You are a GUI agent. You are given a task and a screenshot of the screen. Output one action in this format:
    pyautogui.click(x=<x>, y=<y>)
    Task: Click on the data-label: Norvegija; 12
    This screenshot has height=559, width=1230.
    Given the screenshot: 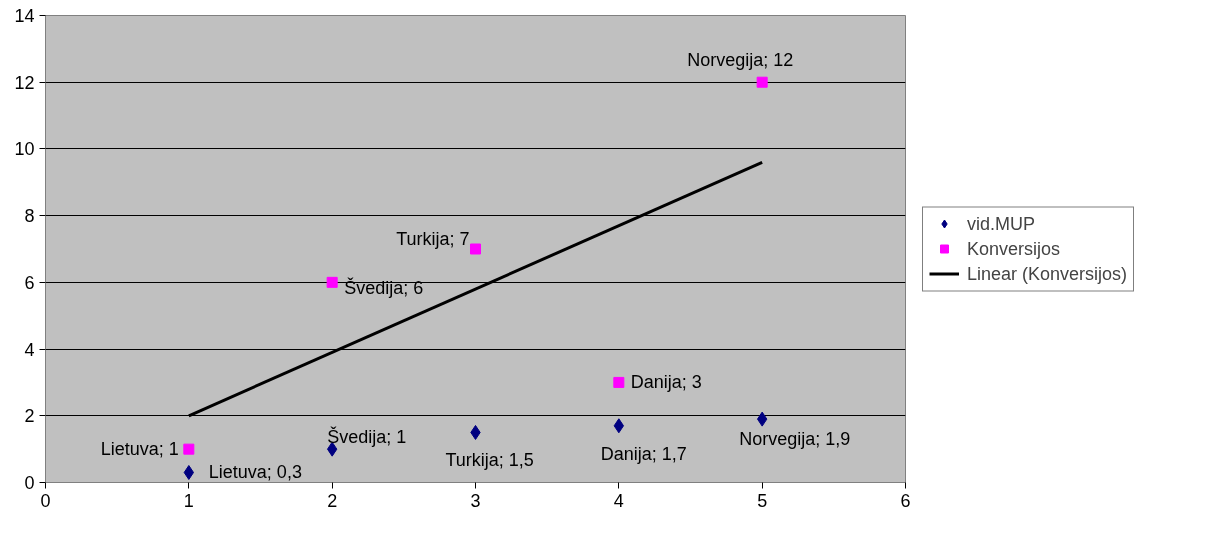 What is the action you would take?
    pyautogui.click(x=740, y=60)
    